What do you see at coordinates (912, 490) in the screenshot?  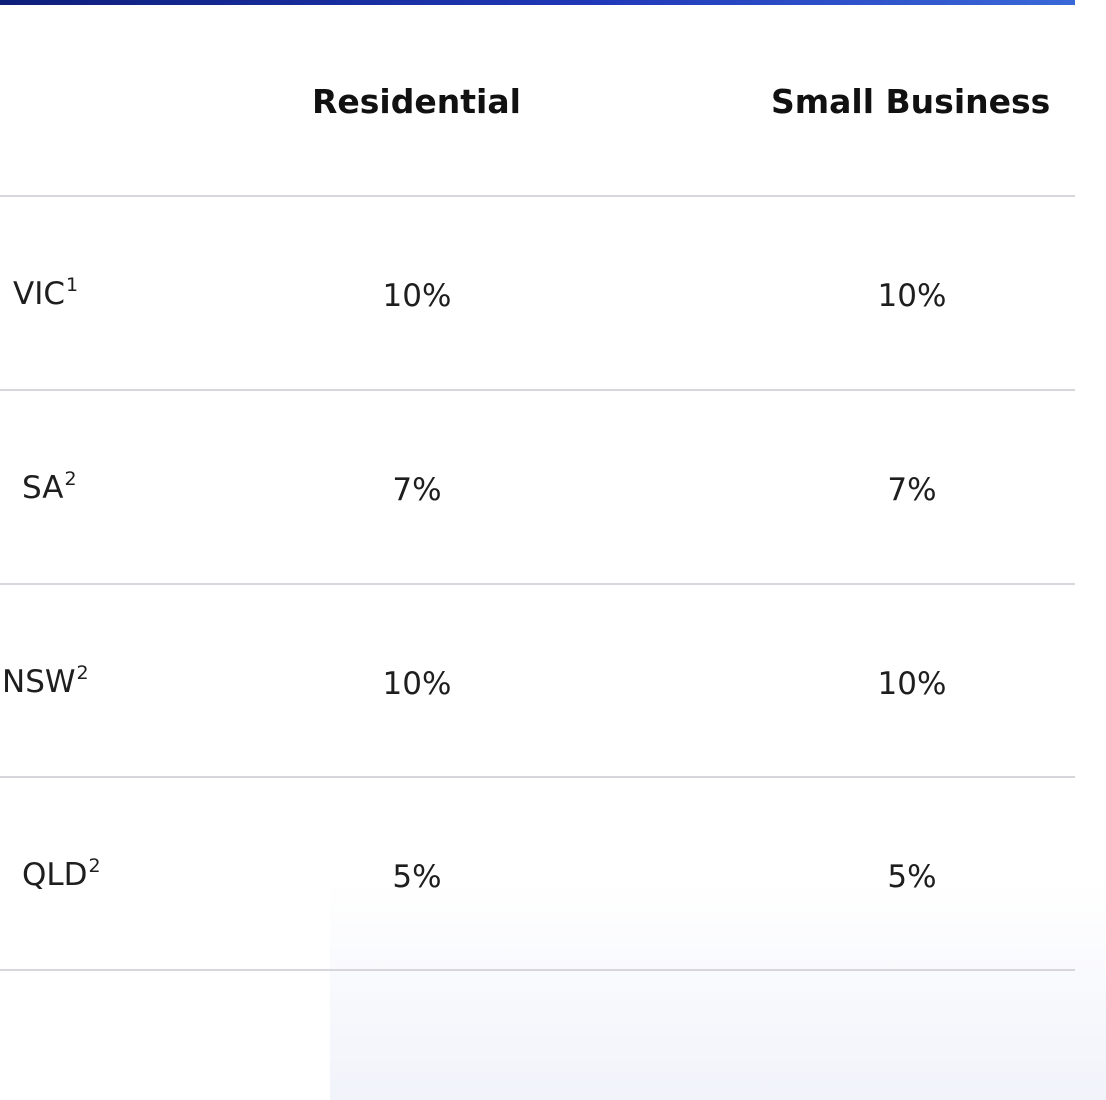 I see `small-business-value: 7%` at bounding box center [912, 490].